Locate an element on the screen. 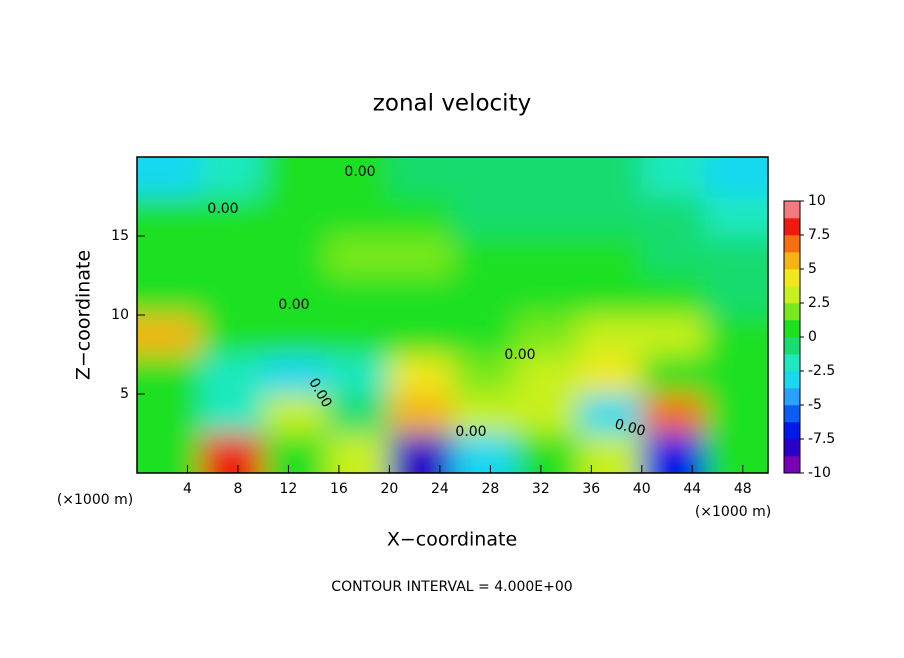  colorbar-tick-label: 5 is located at coordinates (812, 269).